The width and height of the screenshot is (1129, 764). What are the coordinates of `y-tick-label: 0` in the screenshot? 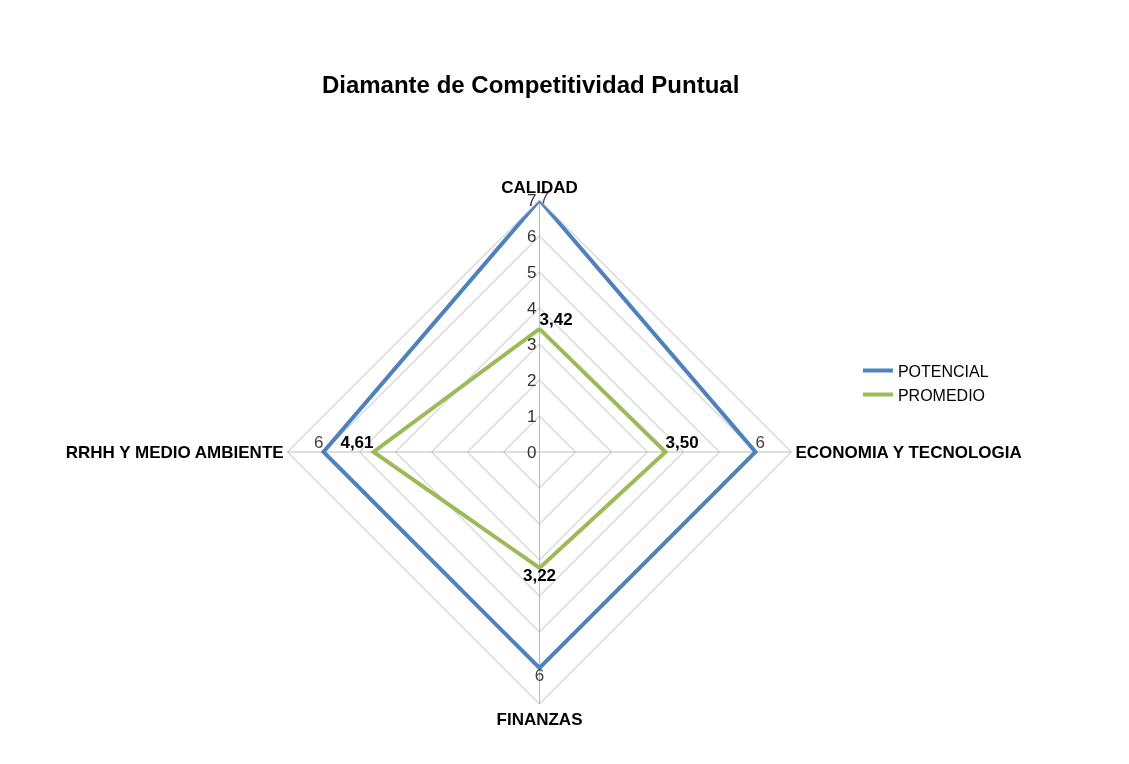 It's located at (531, 452).